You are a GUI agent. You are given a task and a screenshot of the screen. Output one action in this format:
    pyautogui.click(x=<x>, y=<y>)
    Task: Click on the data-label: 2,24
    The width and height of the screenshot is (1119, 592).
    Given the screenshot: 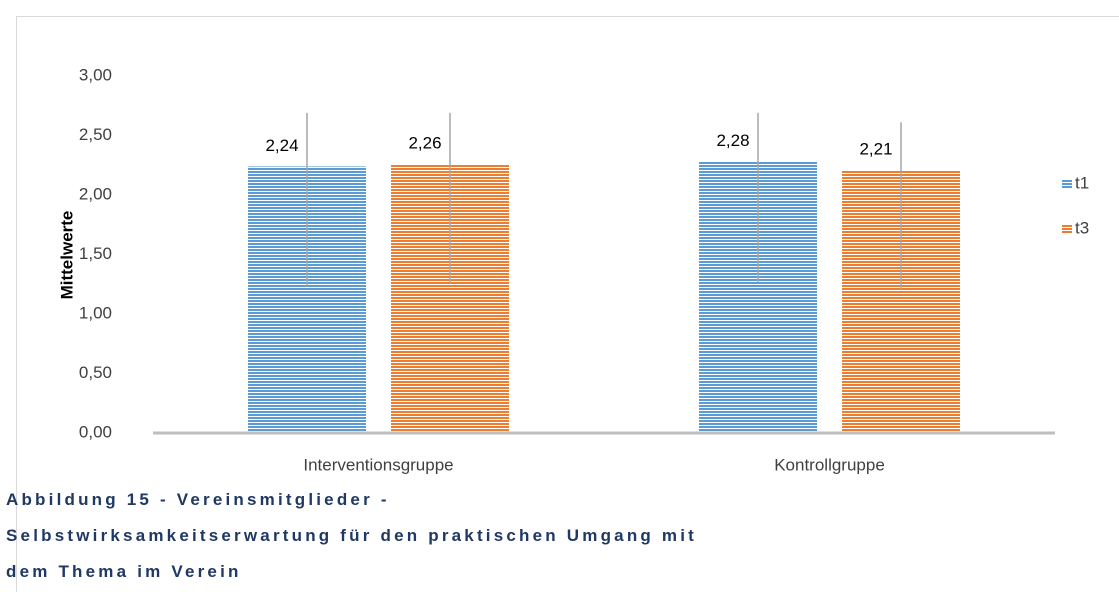 What is the action you would take?
    pyautogui.click(x=281, y=145)
    